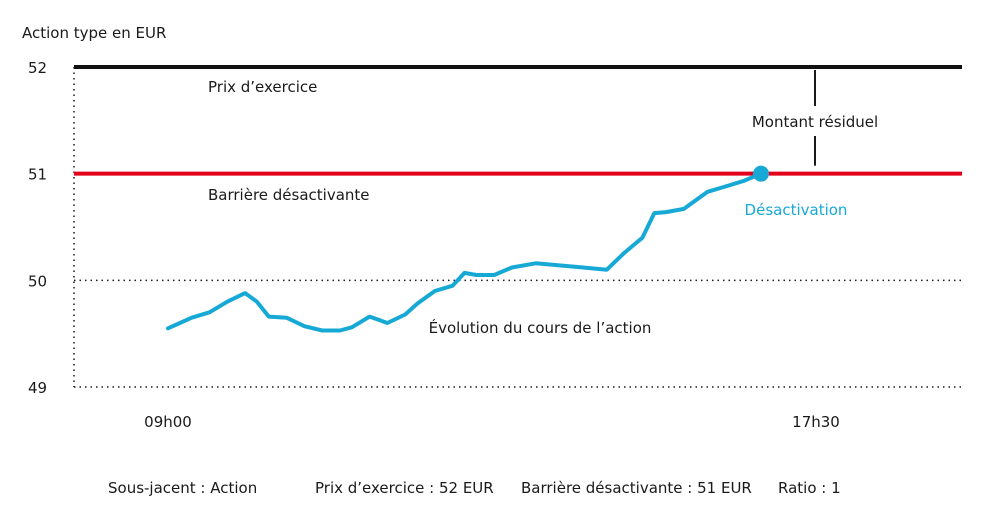 Image resolution: width=994 pixels, height=517 pixels. What do you see at coordinates (37, 228) in the screenshot?
I see `y-tick-labels: 49 50 51 52` at bounding box center [37, 228].